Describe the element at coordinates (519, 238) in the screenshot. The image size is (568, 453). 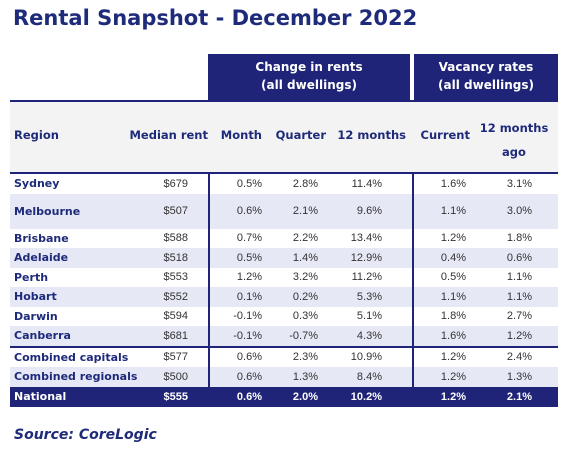
I see `vacancy-year-ago-value: 1.8%` at that location.